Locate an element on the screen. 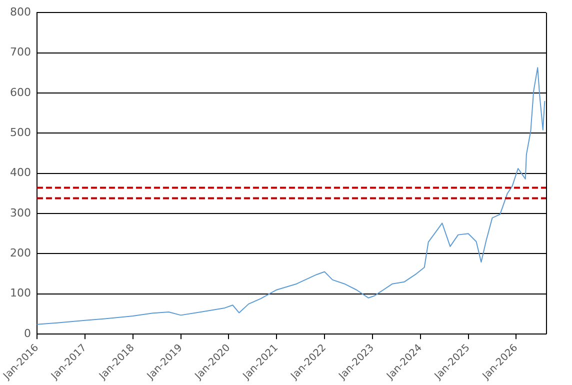  y-tick-label: 500 is located at coordinates (20, 133).